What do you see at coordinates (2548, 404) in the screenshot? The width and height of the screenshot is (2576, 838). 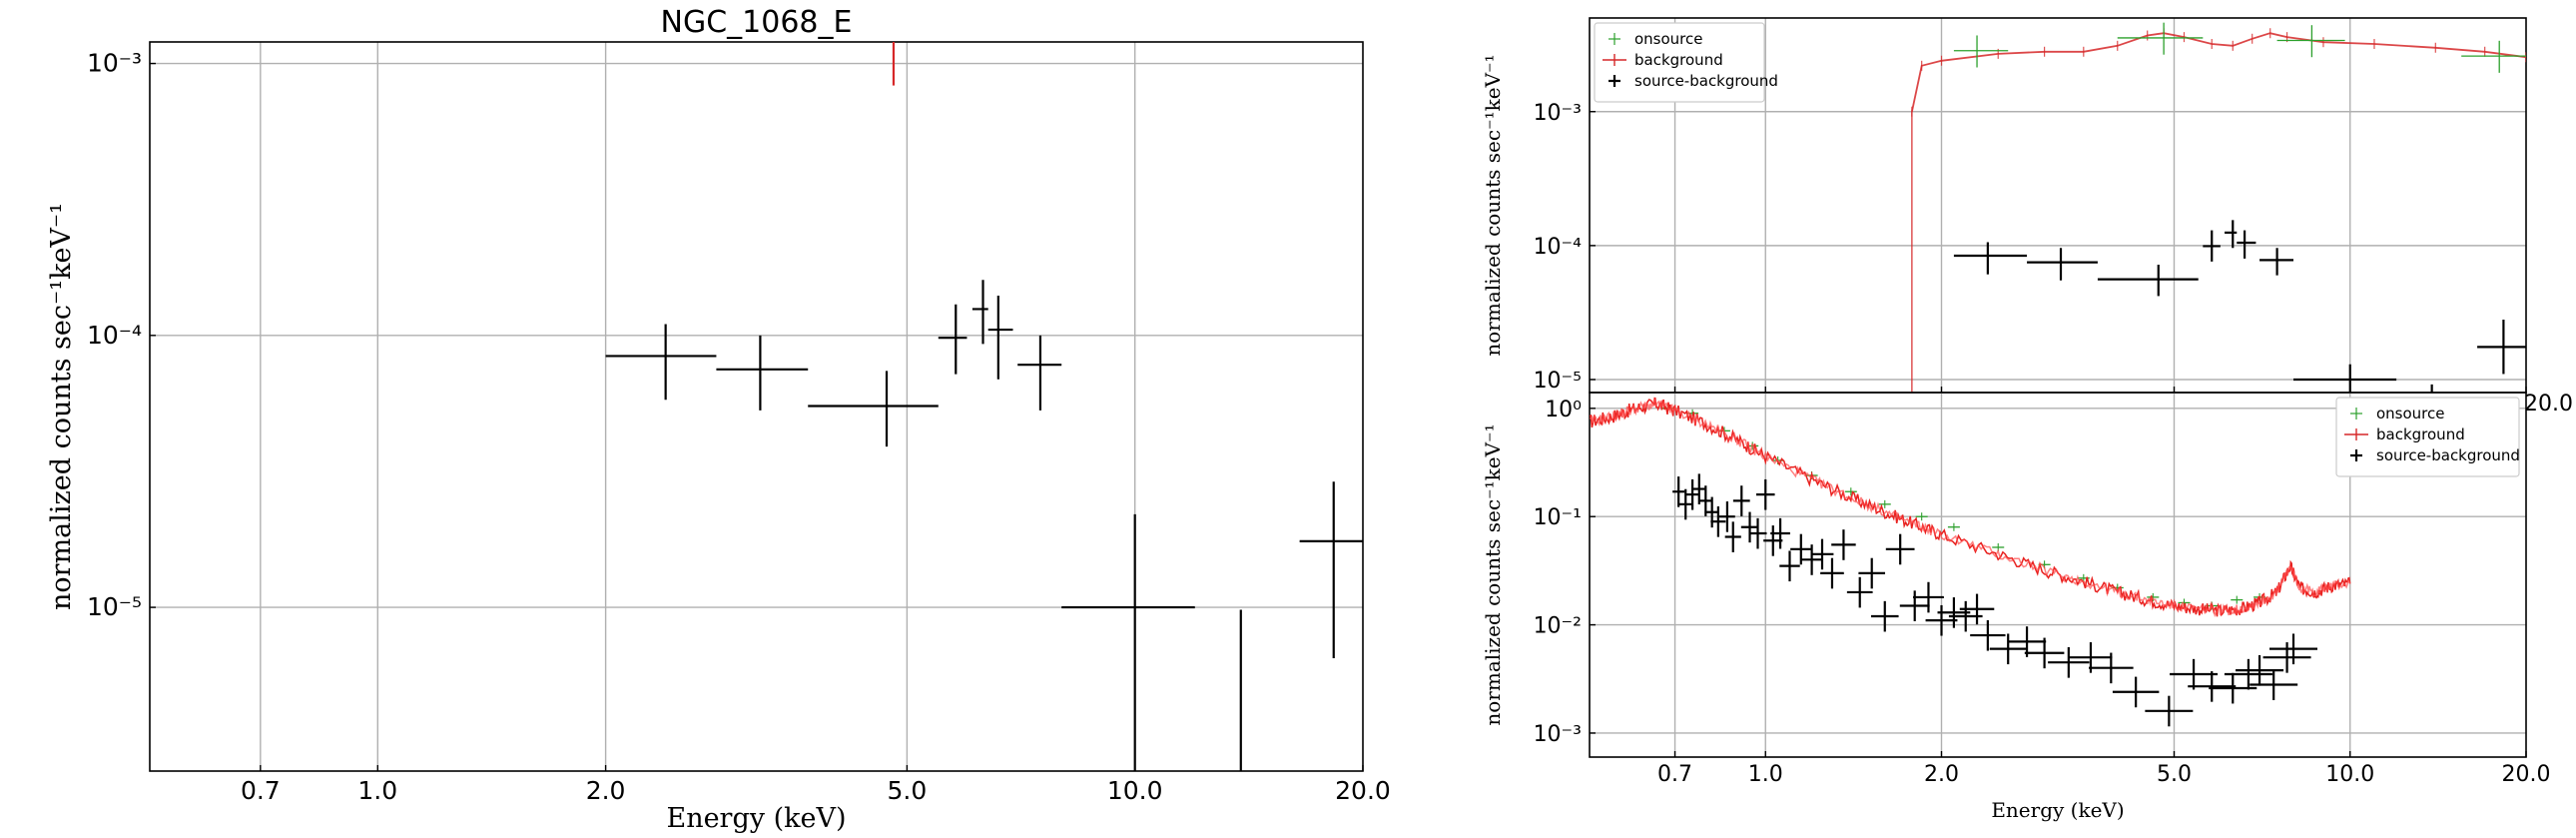 I see `x-tick-label-partial: 20.0` at bounding box center [2548, 404].